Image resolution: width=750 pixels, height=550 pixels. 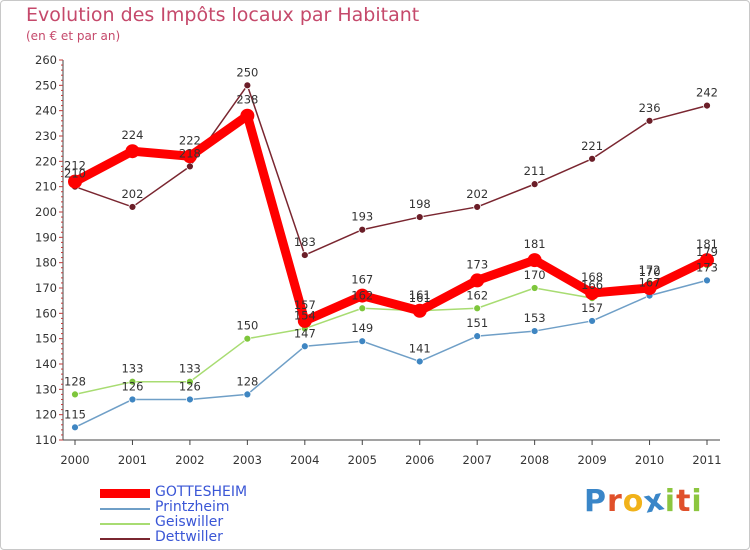 What do you see at coordinates (132, 135) in the screenshot?
I see `data-label-gottesheim: 224` at bounding box center [132, 135].